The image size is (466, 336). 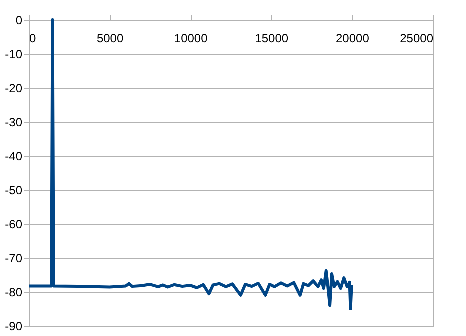 I want to click on x-tick-label: 20000, so click(x=353, y=39).